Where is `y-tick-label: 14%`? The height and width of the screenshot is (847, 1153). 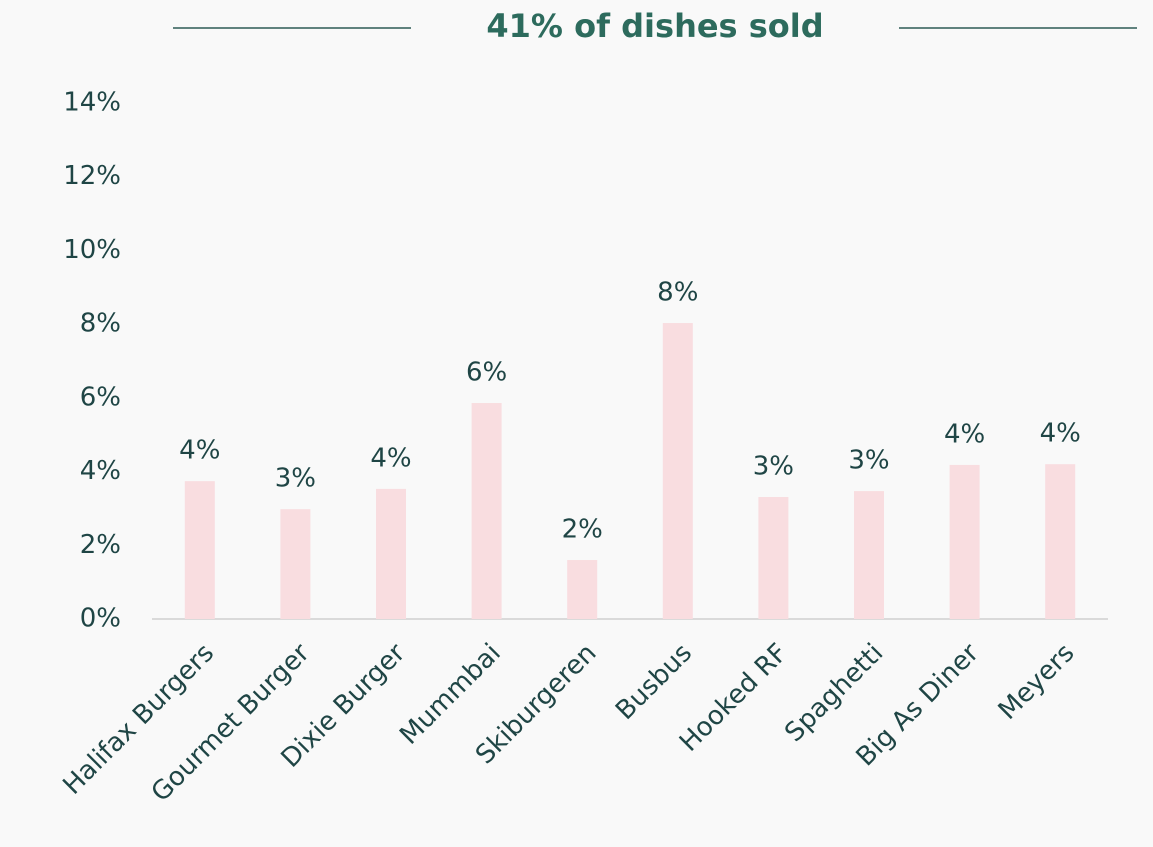
y-tick-label: 14% is located at coordinates (92, 103).